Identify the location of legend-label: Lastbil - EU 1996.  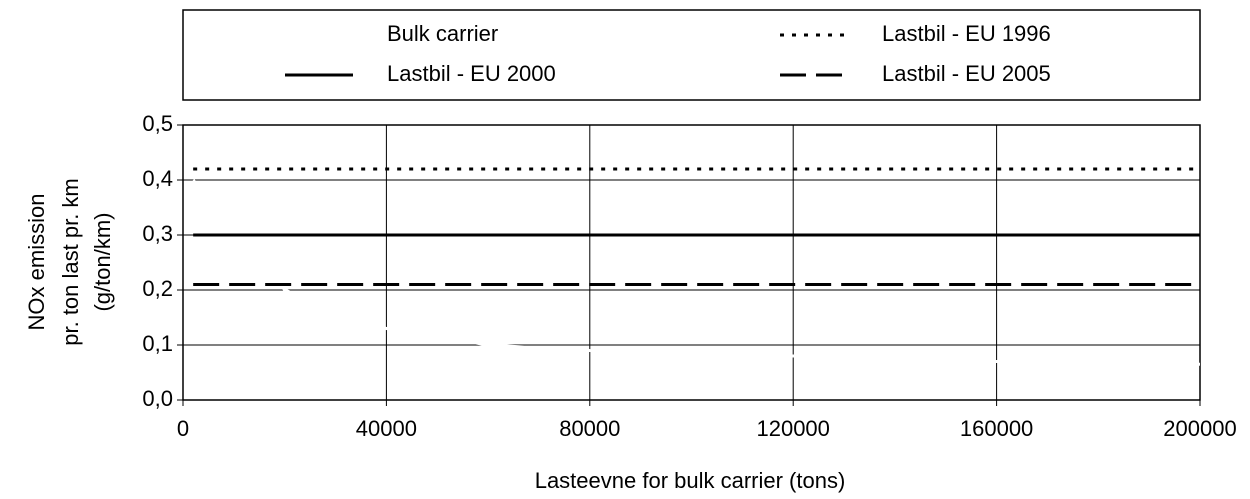
(966, 33).